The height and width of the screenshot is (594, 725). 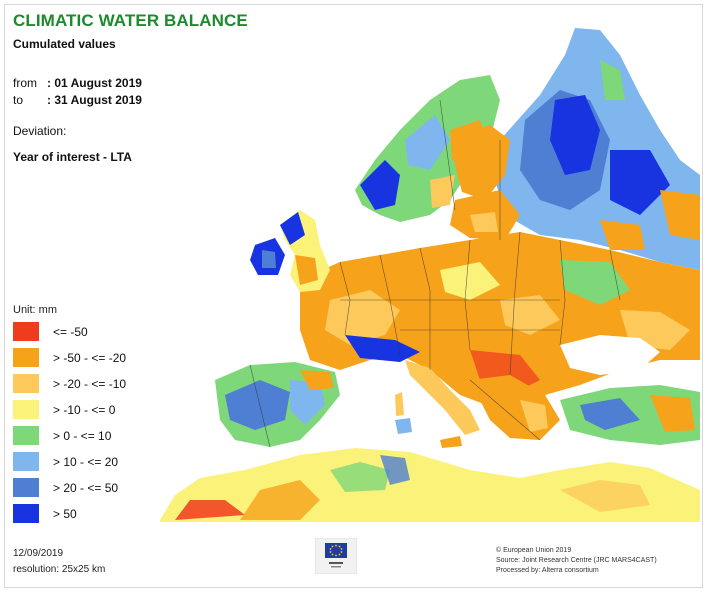 I want to click on period-to: to : 31 August 2019, so click(x=77, y=100).